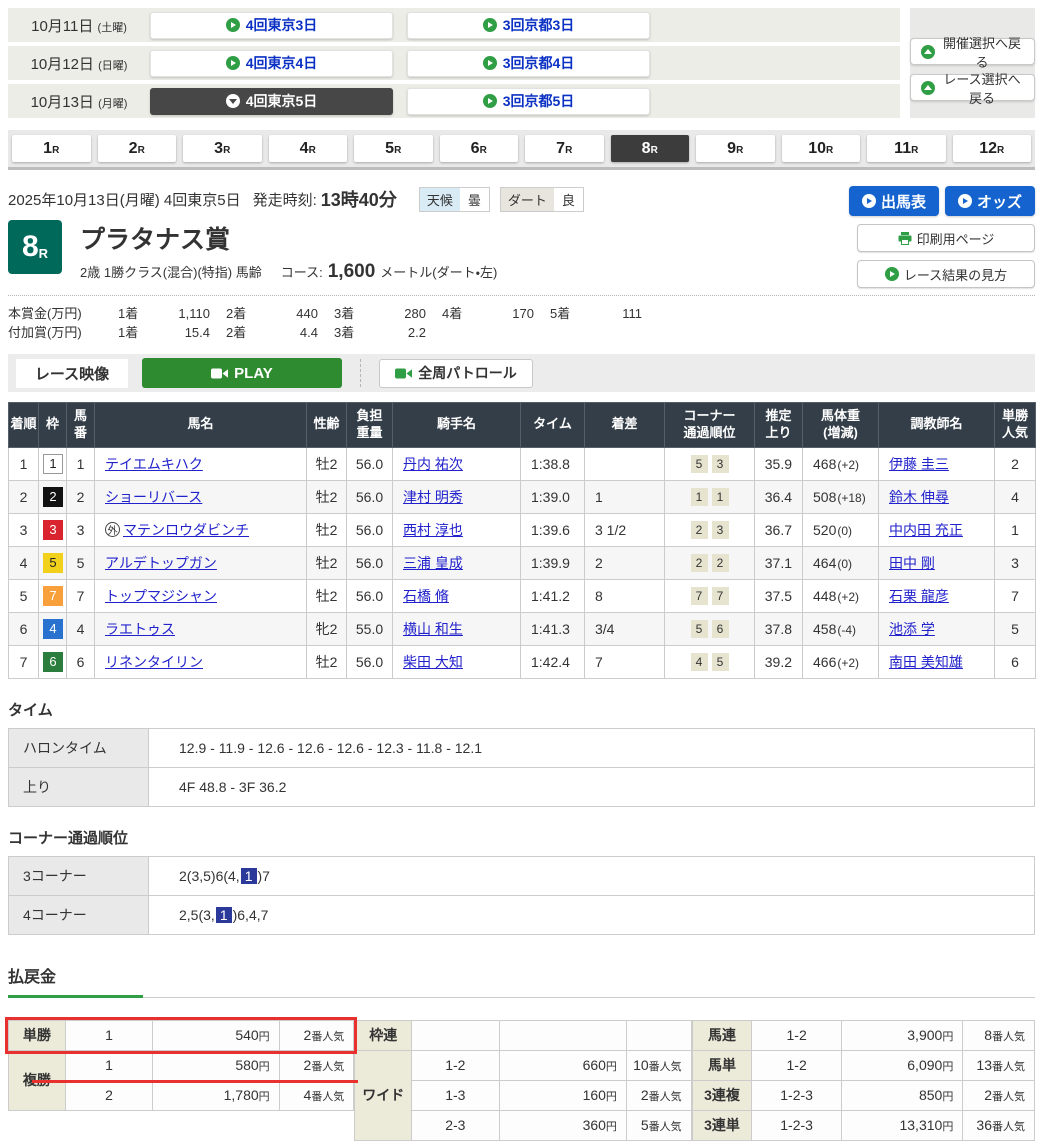 The height and width of the screenshot is (1141, 1043). Describe the element at coordinates (820, 148) in the screenshot. I see `race-tab: 10 R` at that location.